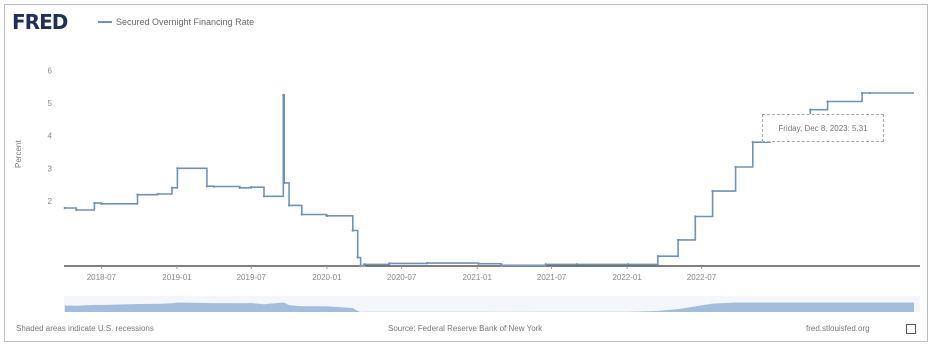  Describe the element at coordinates (50, 71) in the screenshot. I see `y-tick-label: 6` at that location.